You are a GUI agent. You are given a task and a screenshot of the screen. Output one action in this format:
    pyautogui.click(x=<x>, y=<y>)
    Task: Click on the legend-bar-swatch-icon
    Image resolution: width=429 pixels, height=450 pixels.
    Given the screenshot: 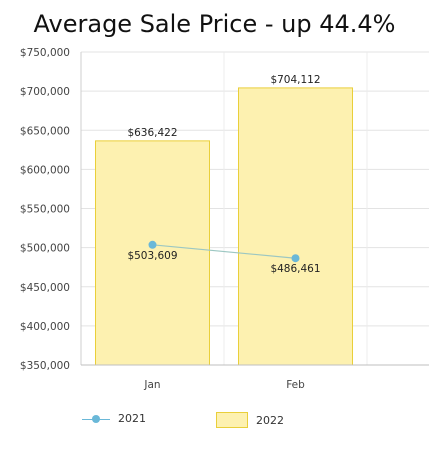 What is the action you would take?
    pyautogui.click(x=232, y=420)
    